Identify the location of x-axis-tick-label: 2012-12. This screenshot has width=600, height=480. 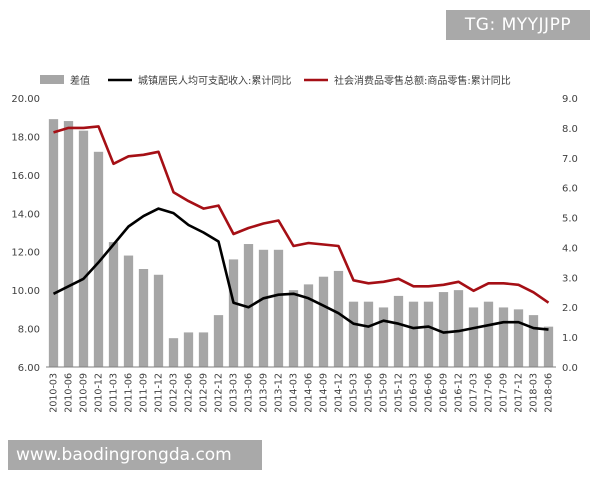
(219, 393).